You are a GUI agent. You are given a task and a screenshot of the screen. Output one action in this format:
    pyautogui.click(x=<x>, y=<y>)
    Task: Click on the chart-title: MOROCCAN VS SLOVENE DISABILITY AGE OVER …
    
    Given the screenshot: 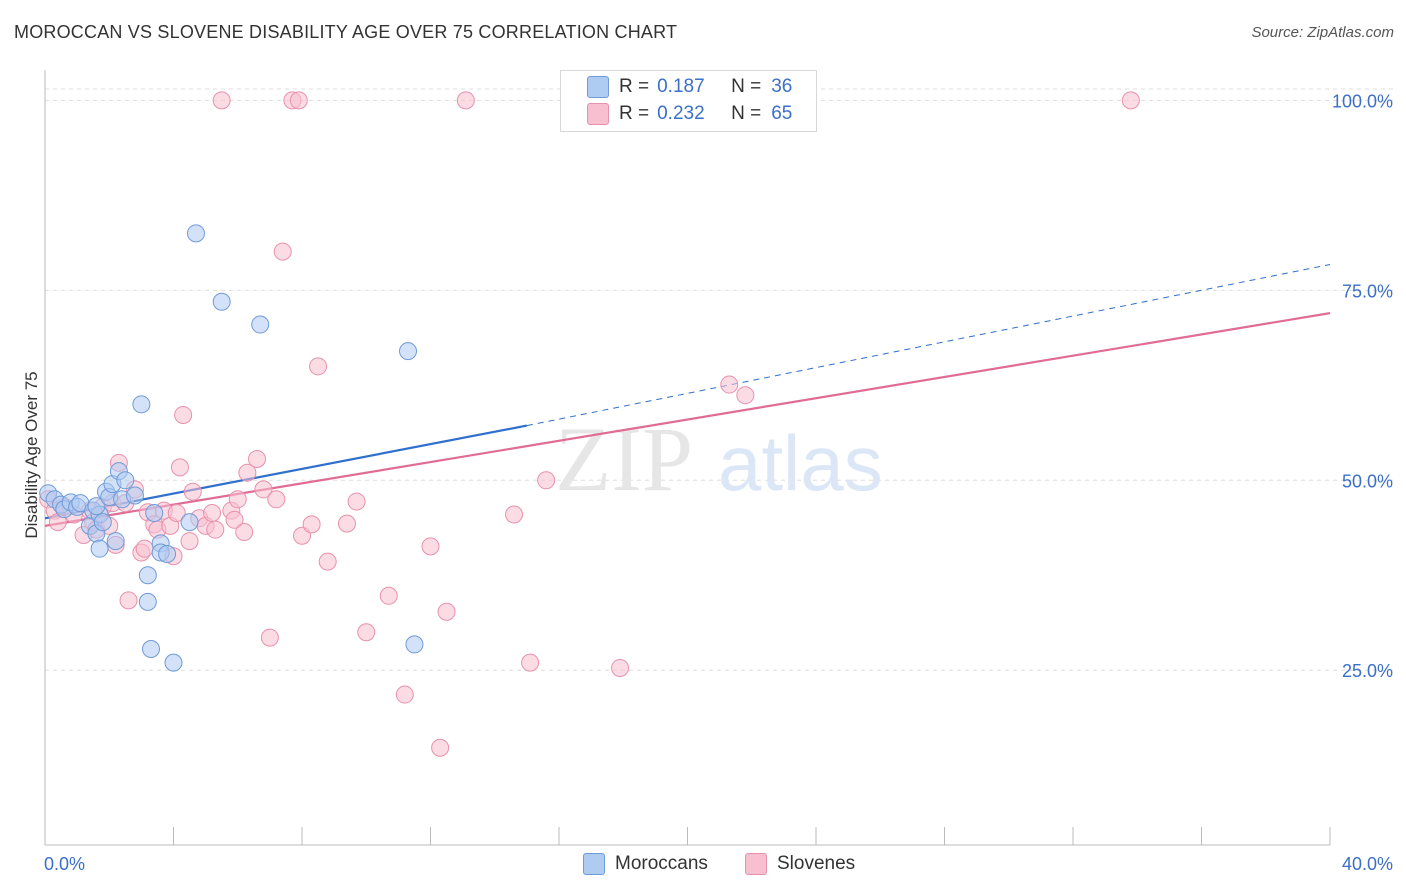 What is the action you would take?
    pyautogui.click(x=346, y=32)
    